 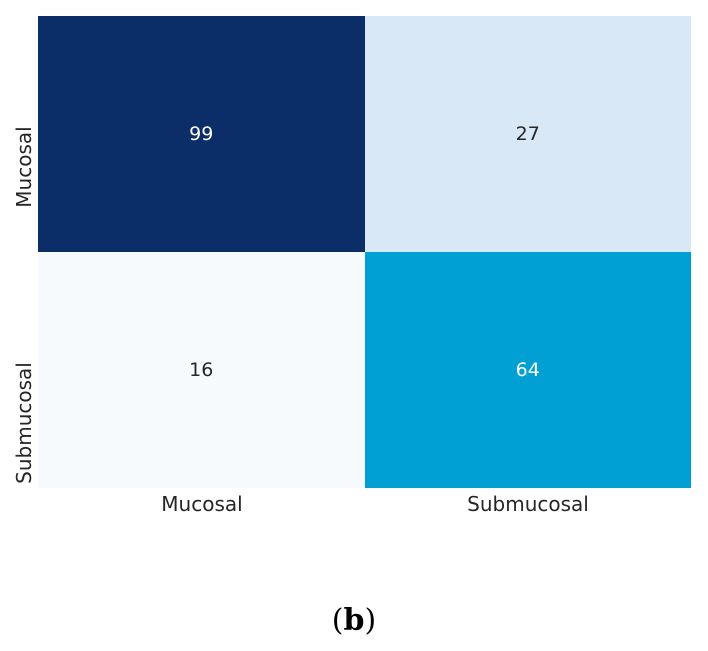 What do you see at coordinates (337, 620) in the screenshot?
I see `caption-open-paren: (` at bounding box center [337, 620].